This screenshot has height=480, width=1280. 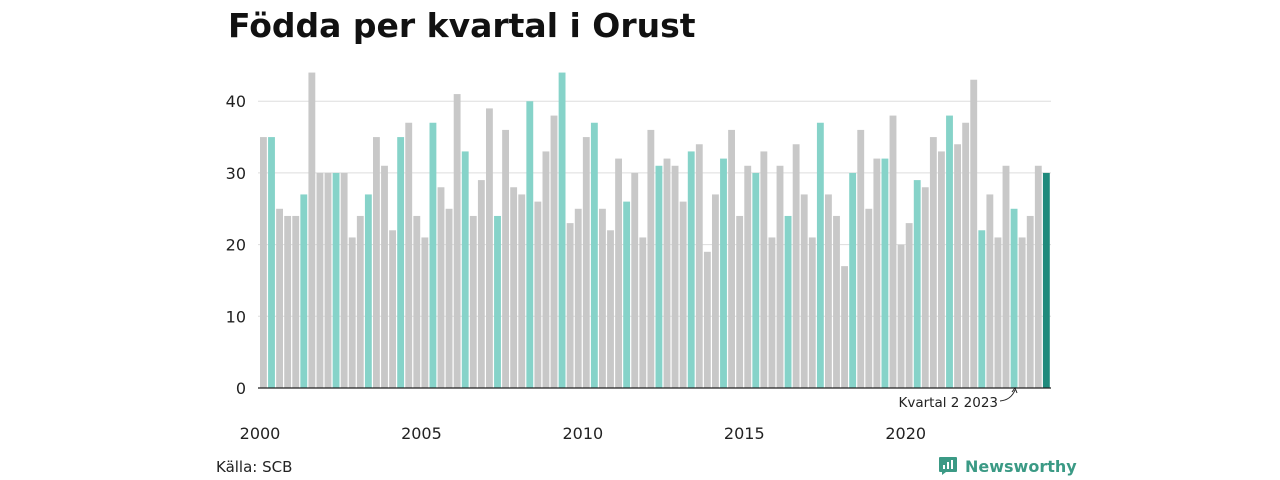 What do you see at coordinates (241, 388) in the screenshot?
I see `y-tick-label: 0` at bounding box center [241, 388].